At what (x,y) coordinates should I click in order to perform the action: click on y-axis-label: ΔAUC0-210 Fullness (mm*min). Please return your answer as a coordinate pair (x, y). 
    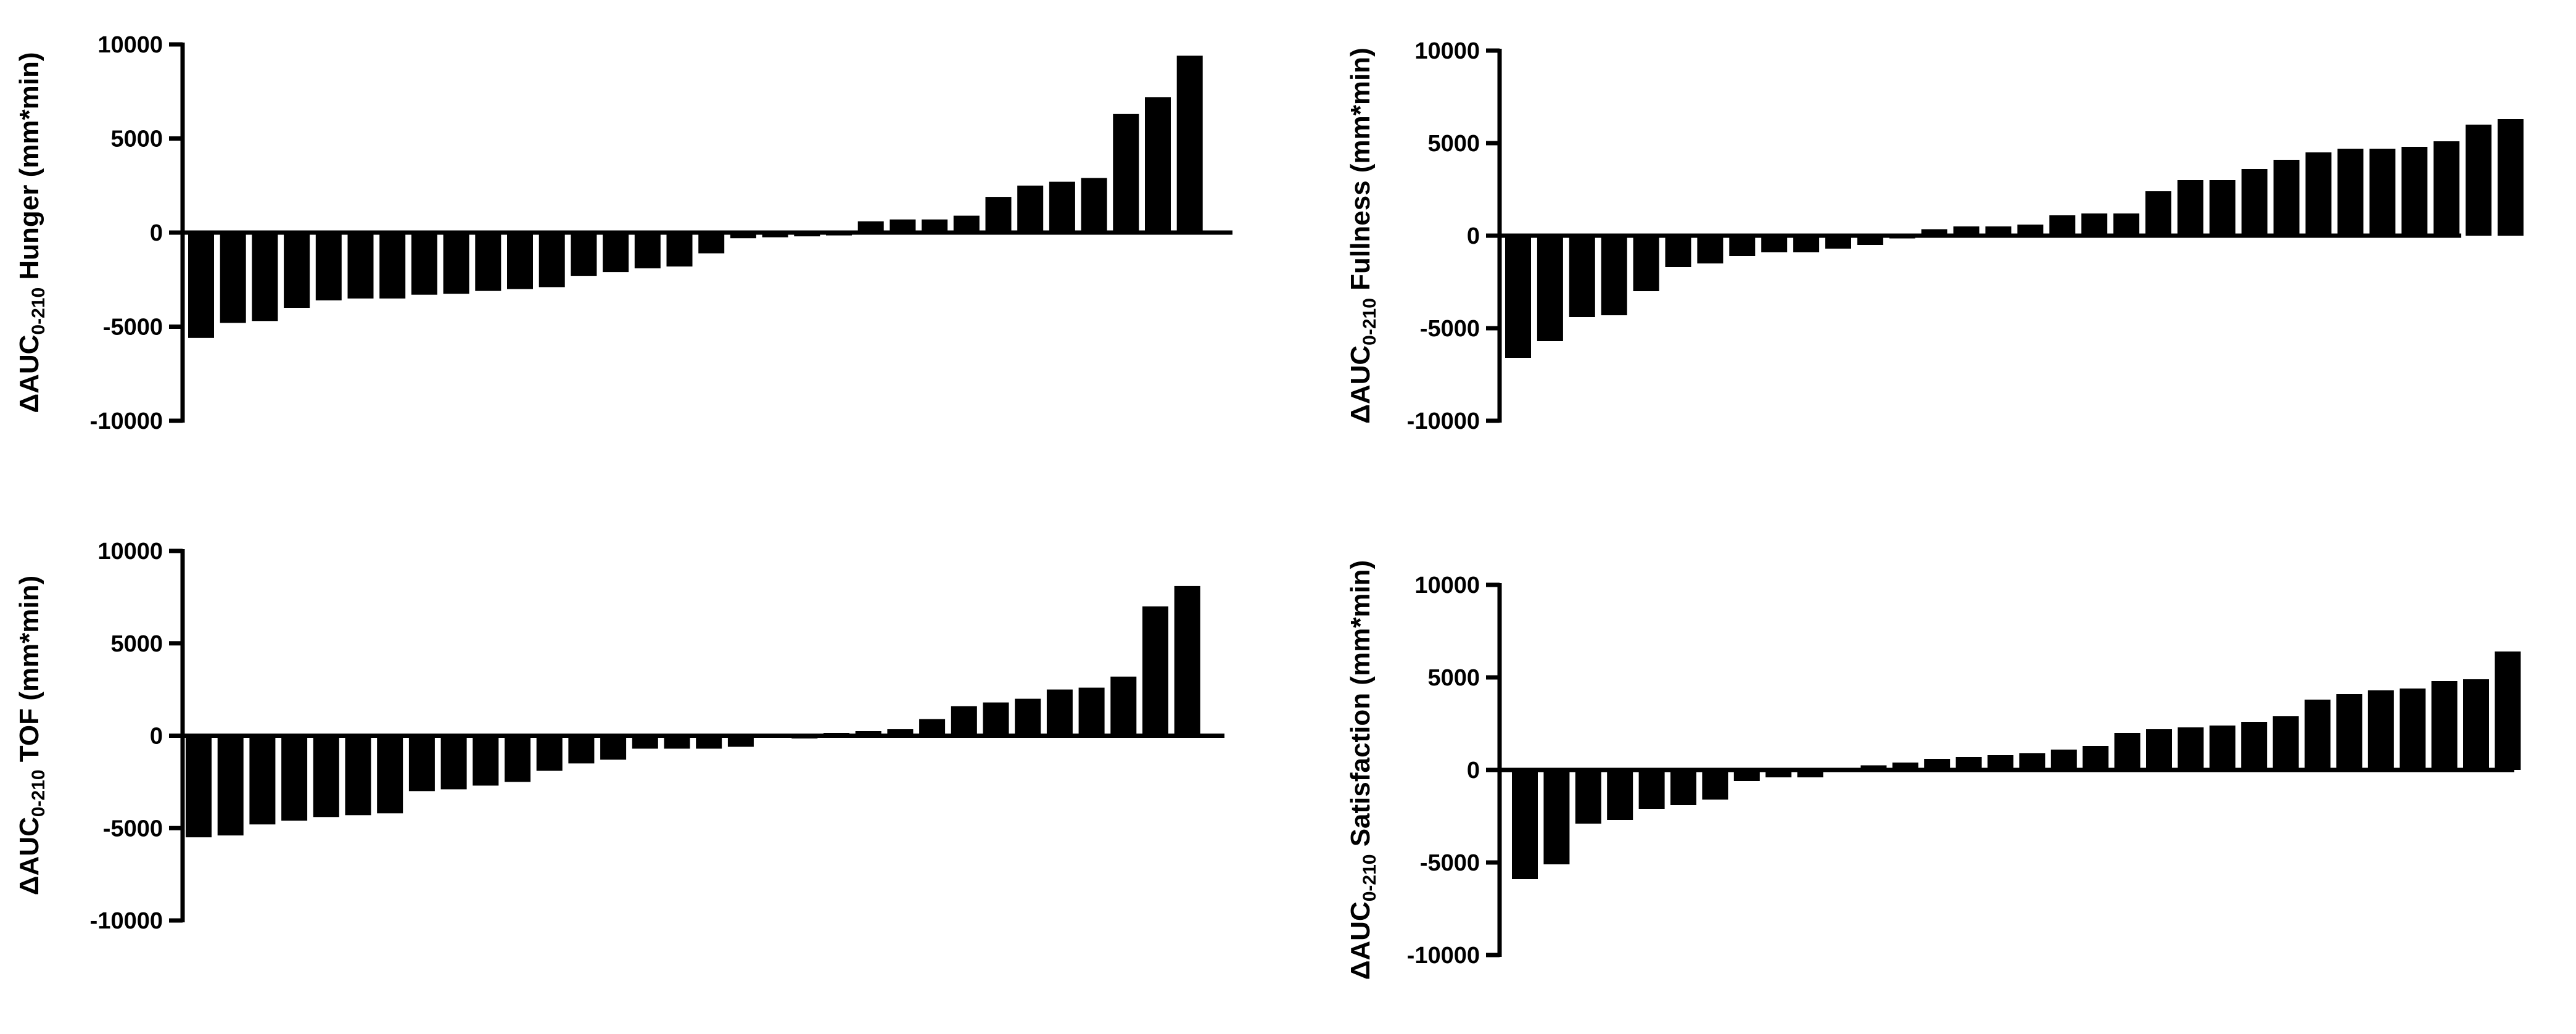
    Looking at the image, I should click on (1362, 236).